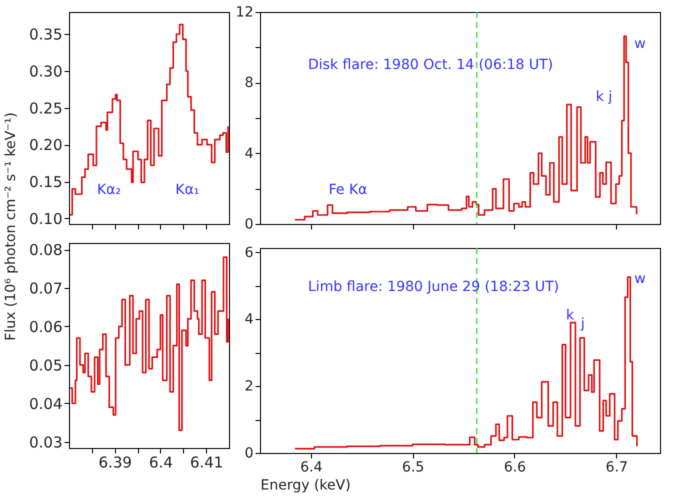 The height and width of the screenshot is (497, 691). Describe the element at coordinates (45, 403) in the screenshot. I see `y-tick-label: 0.04` at that location.